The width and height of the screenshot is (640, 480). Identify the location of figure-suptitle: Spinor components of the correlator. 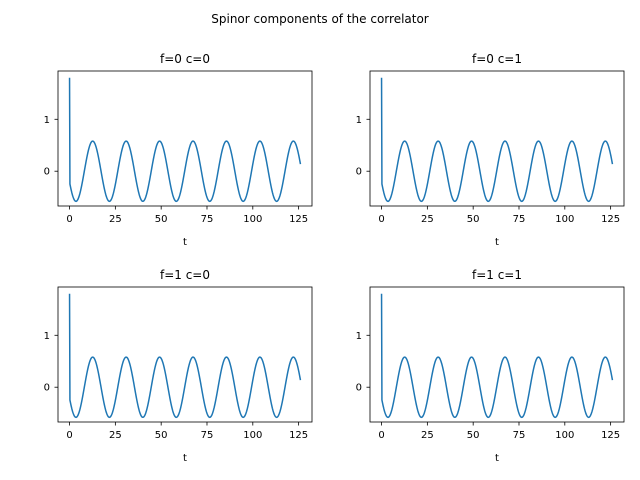
(320, 19).